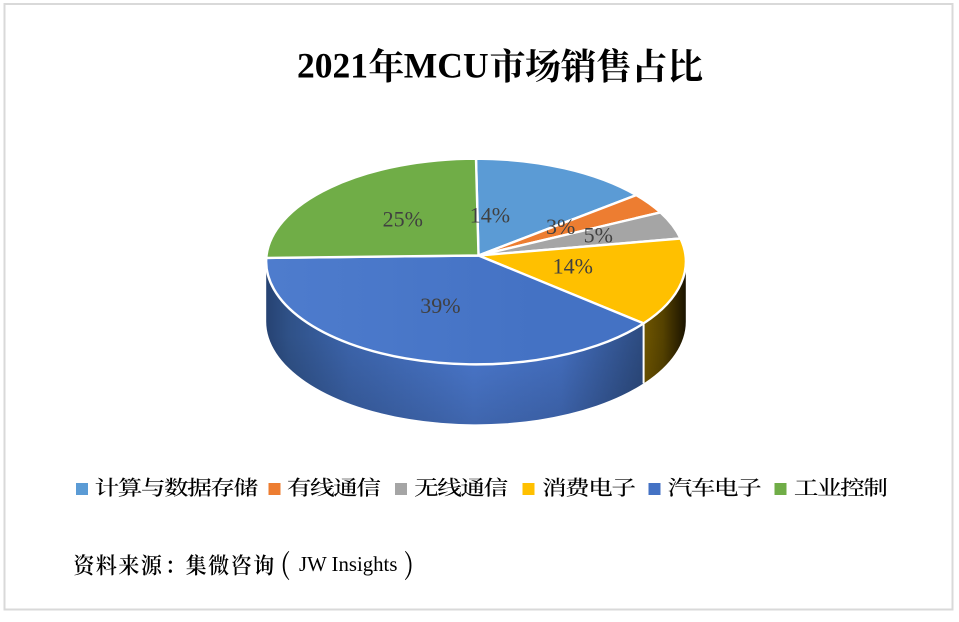  I want to click on svg-text: 25%, so click(403, 219).